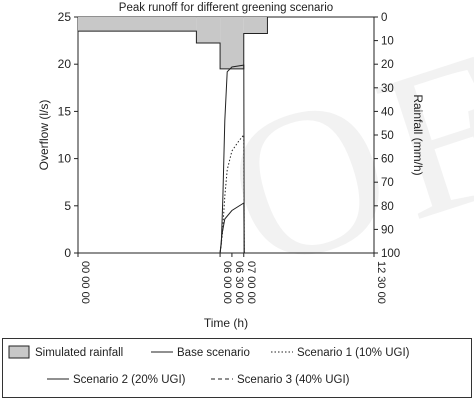 The image size is (474, 404). What do you see at coordinates (44, 135) in the screenshot?
I see `y-left-axis-label: Overflow (l/s)` at bounding box center [44, 135].